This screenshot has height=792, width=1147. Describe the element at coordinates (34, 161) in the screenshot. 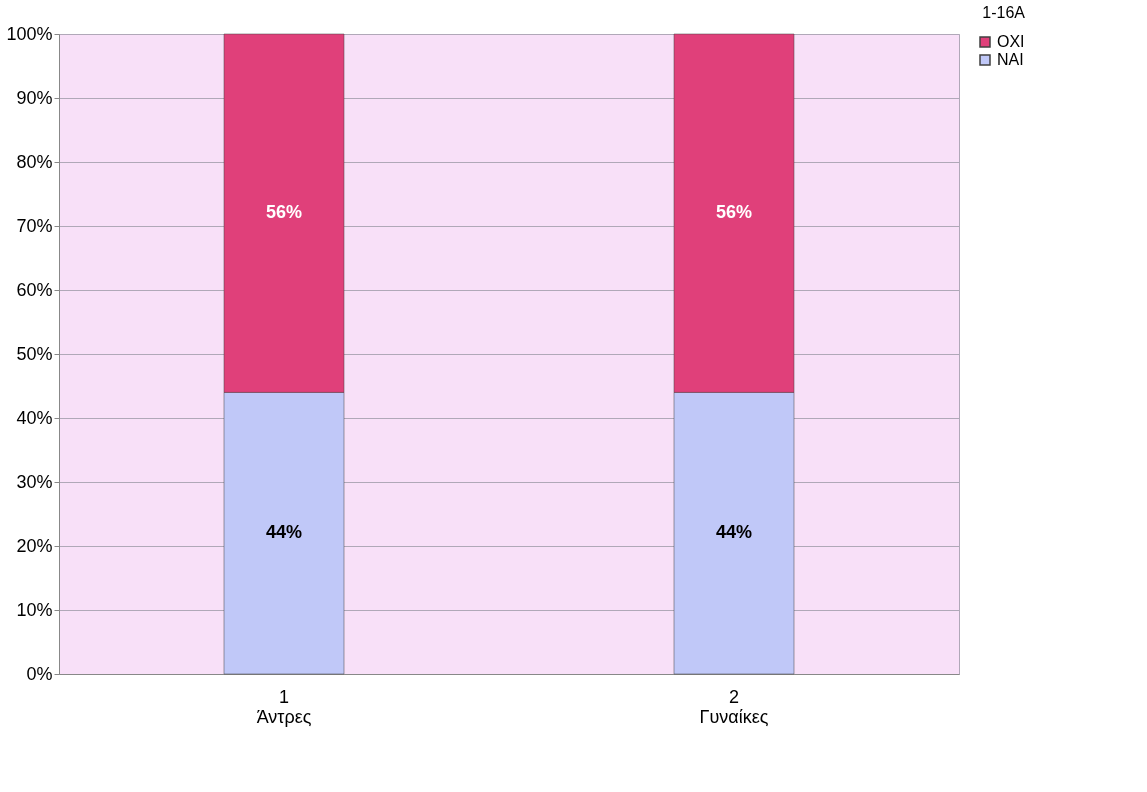

I see `y-tick-label: 80%` at that location.